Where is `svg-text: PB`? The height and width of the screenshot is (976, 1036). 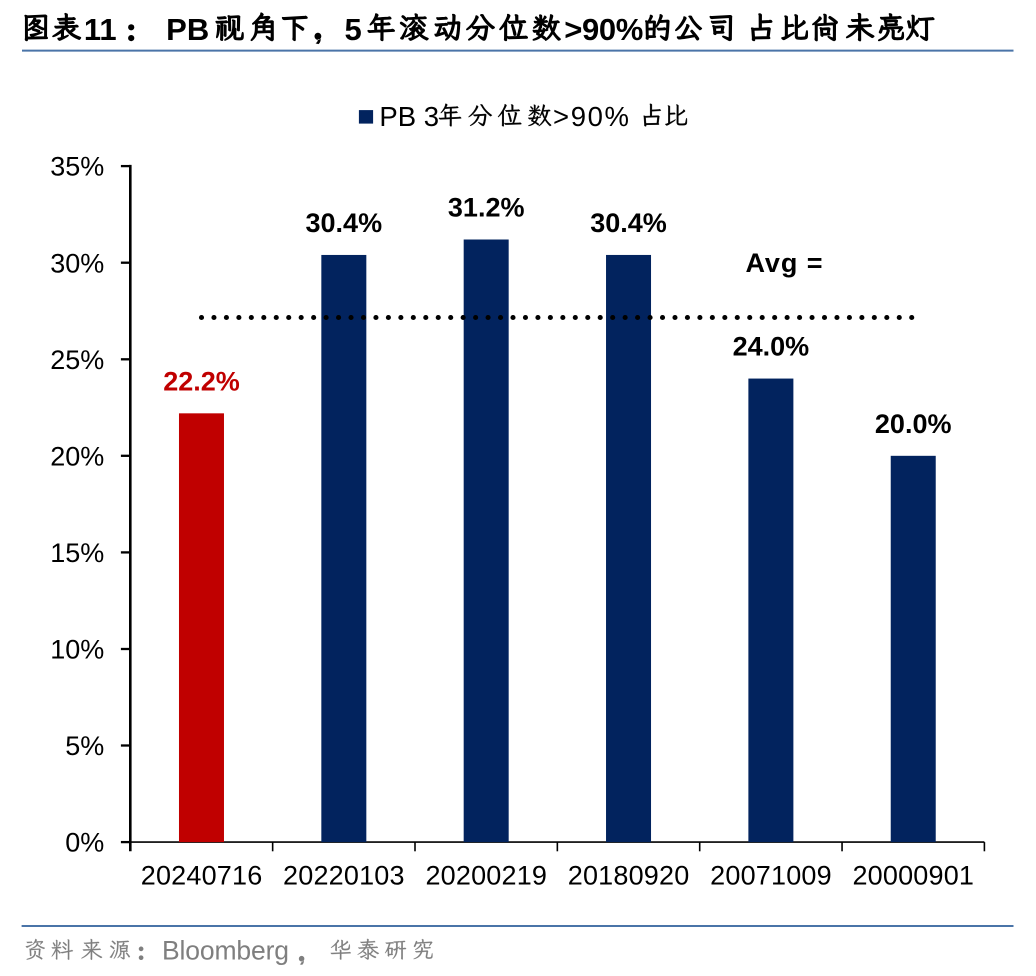 svg-text: PB is located at coordinates (187, 29).